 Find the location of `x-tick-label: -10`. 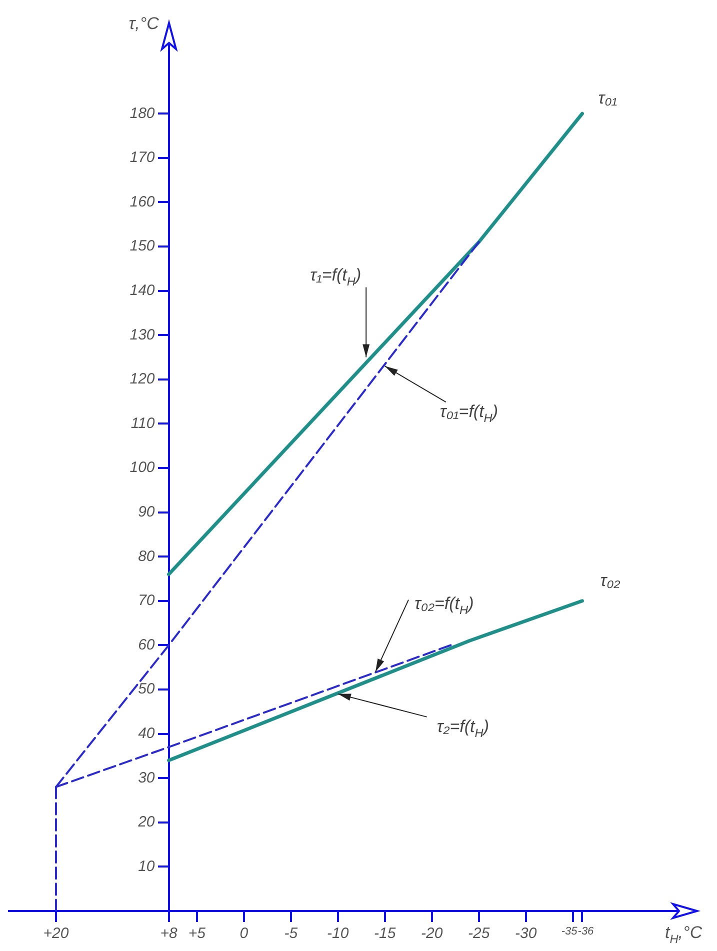

x-tick-label: -10 is located at coordinates (338, 933).